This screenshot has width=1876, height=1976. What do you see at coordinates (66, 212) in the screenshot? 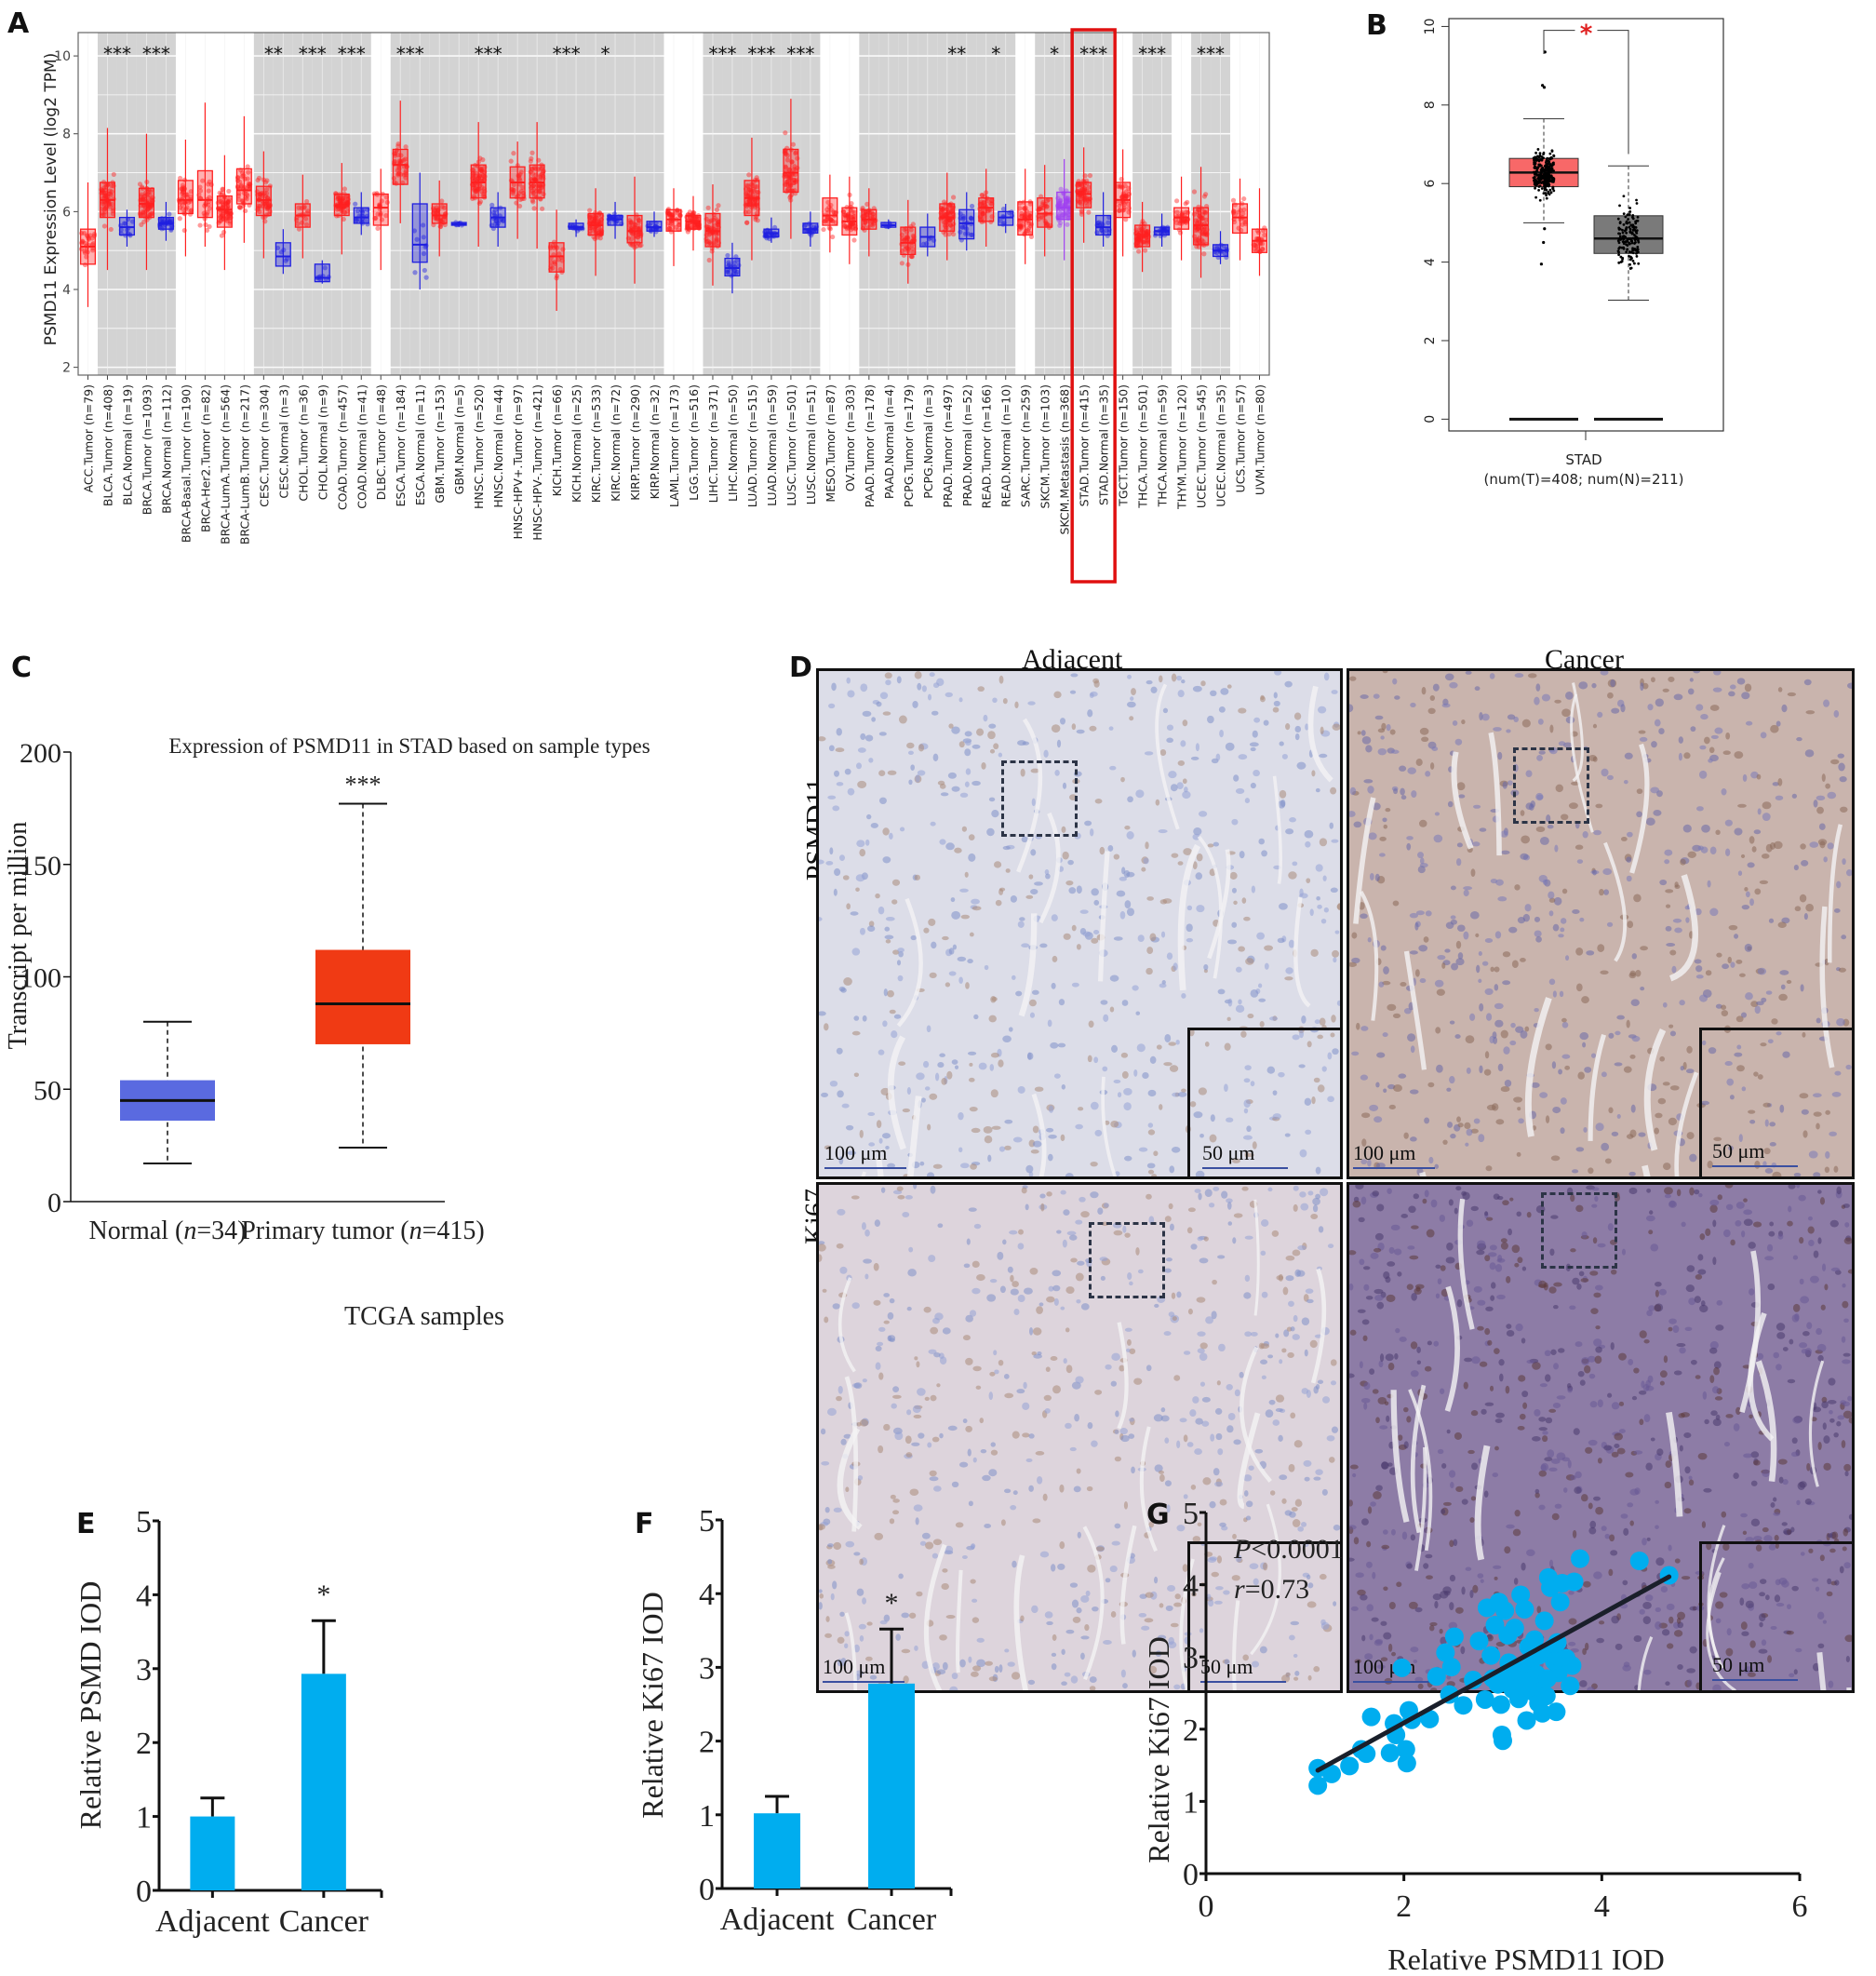
I see `y-tick-label: 6` at bounding box center [66, 212].